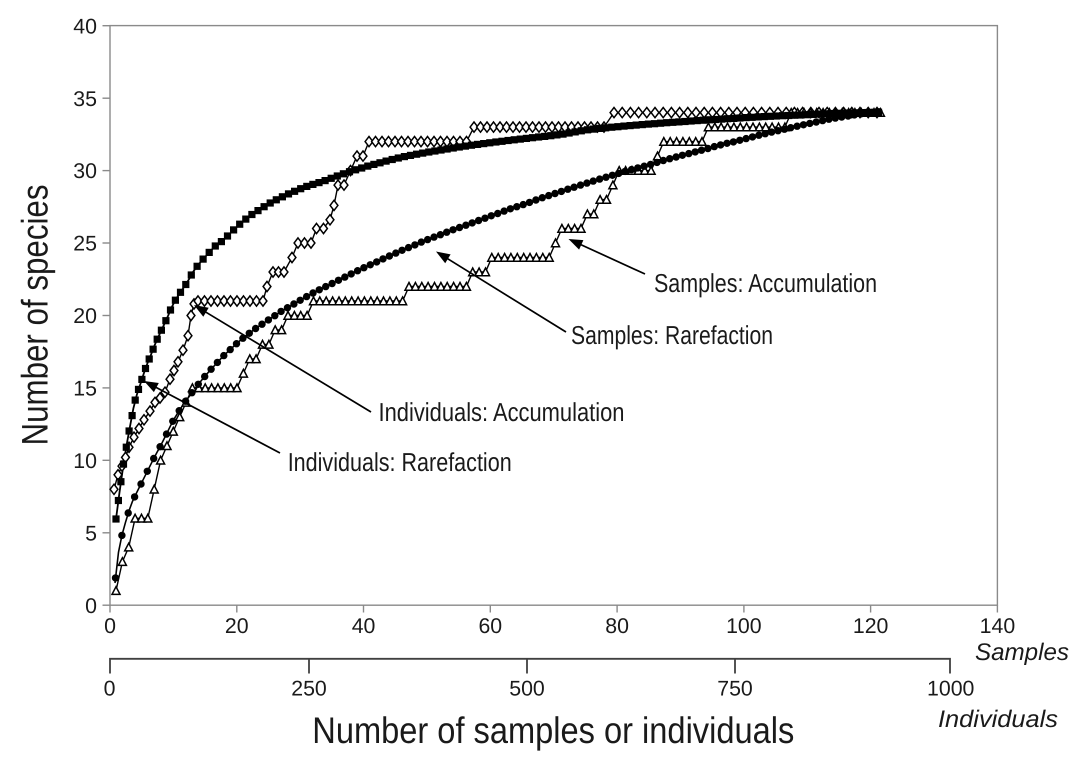 The height and width of the screenshot is (763, 1087). I want to click on svg-text: 5, so click(91, 533).